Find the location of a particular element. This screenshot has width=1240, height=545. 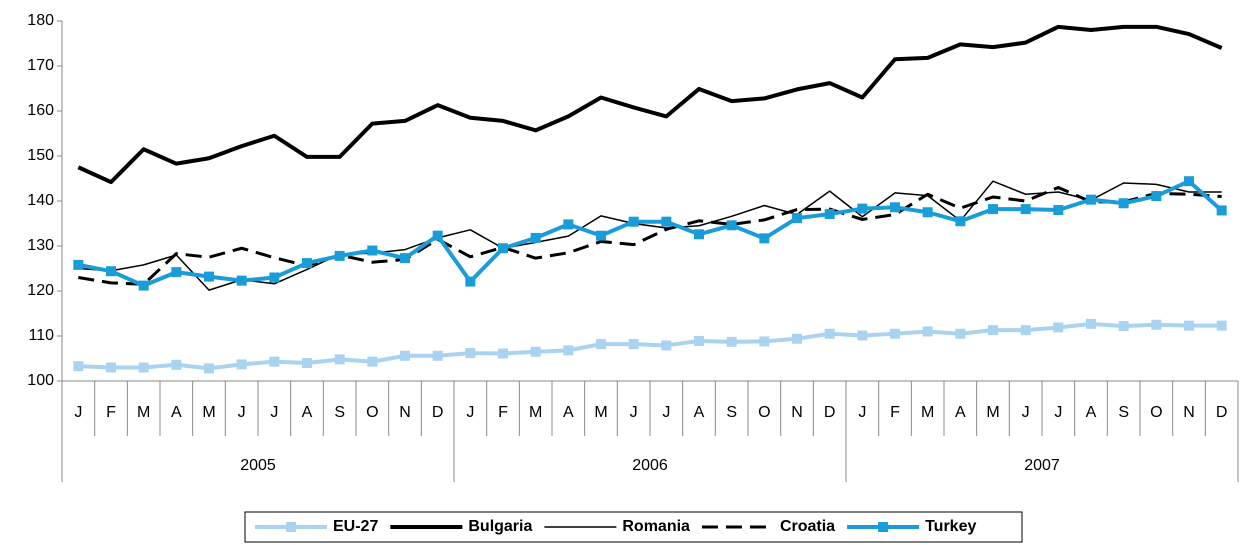

series-line is located at coordinates (650, 346).